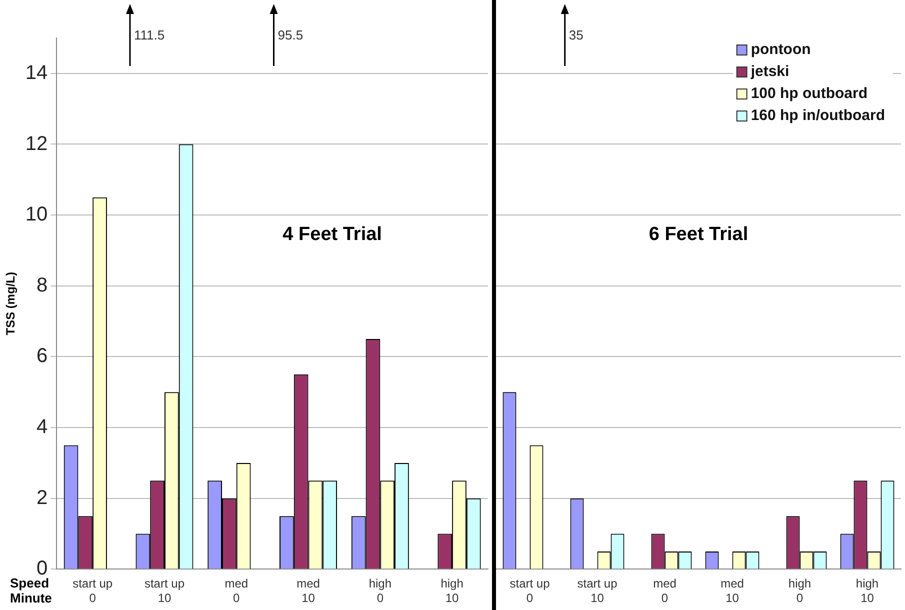 Image resolution: width=905 pixels, height=610 pixels. What do you see at coordinates (780, 49) in the screenshot?
I see `legend-label: pontoon` at bounding box center [780, 49].